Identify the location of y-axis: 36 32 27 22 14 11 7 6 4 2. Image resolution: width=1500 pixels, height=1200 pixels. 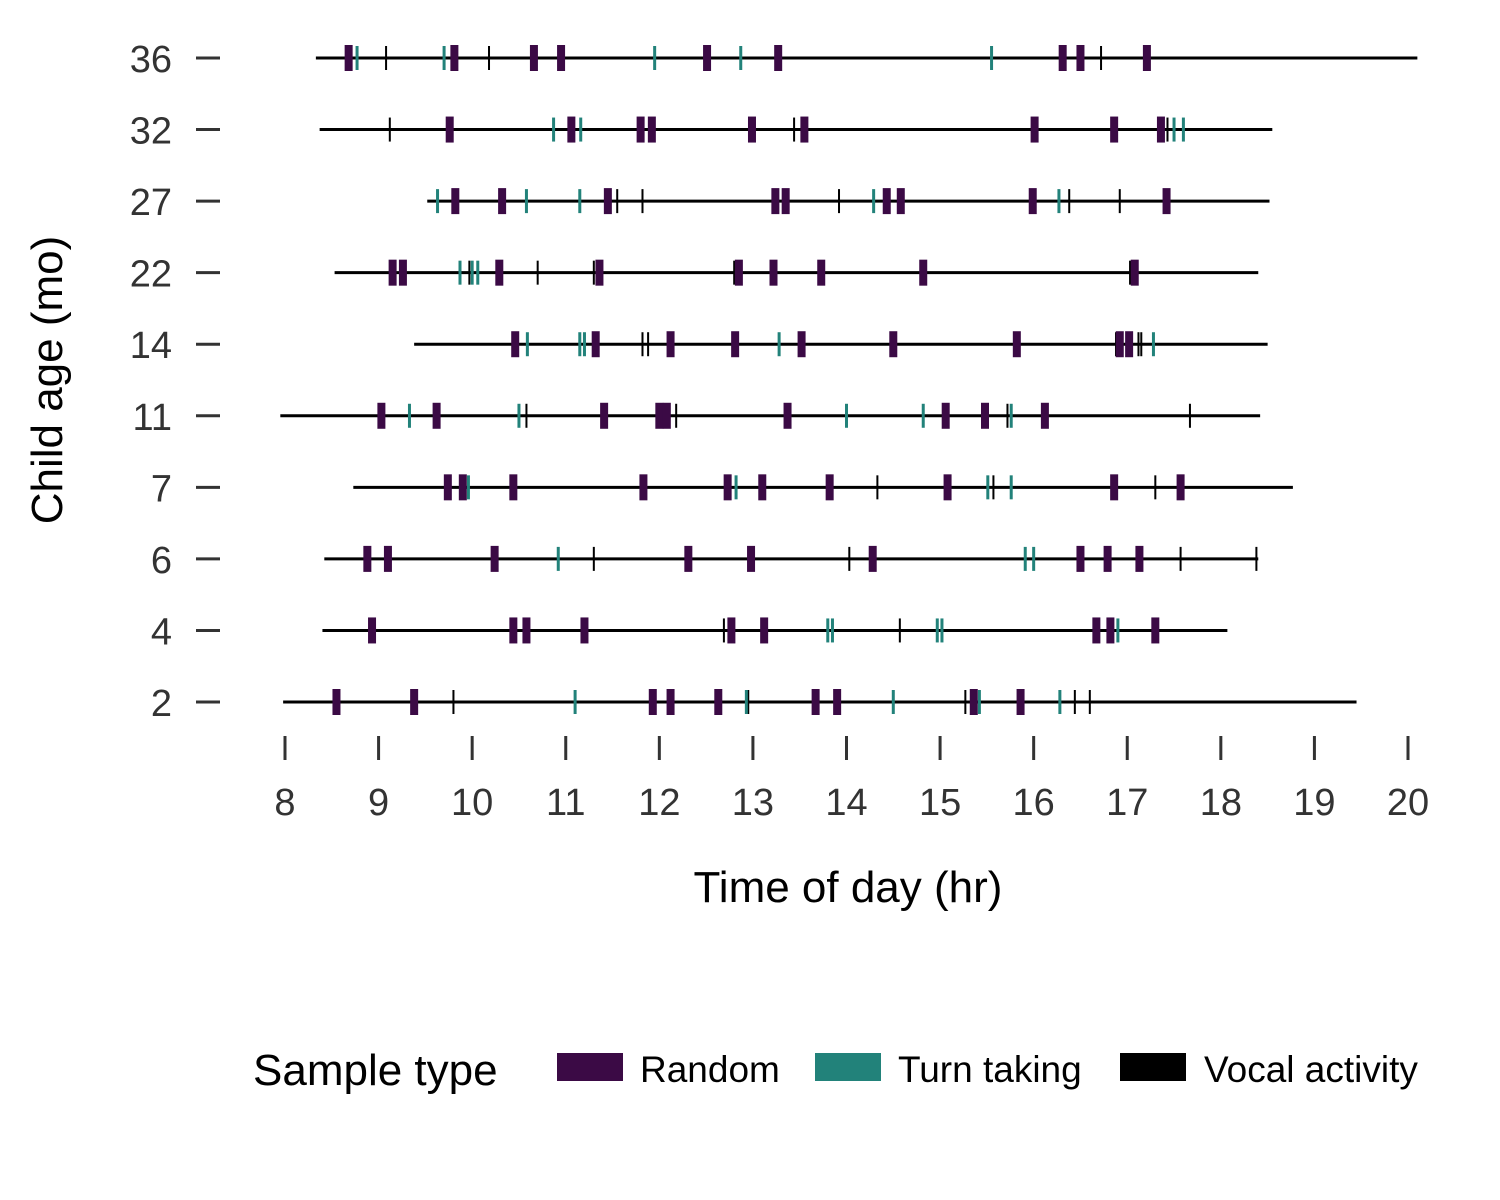
(175, 382).